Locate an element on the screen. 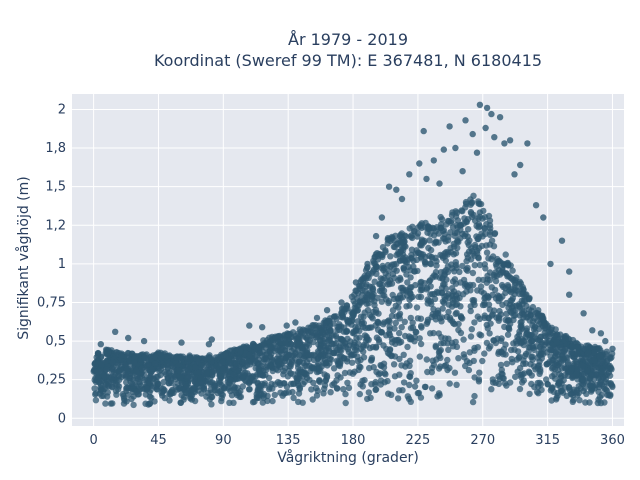 Image resolution: width=640 pixels, height=480 pixels. chart-title-line-1: År 1979 - 2019 is located at coordinates (348, 39).